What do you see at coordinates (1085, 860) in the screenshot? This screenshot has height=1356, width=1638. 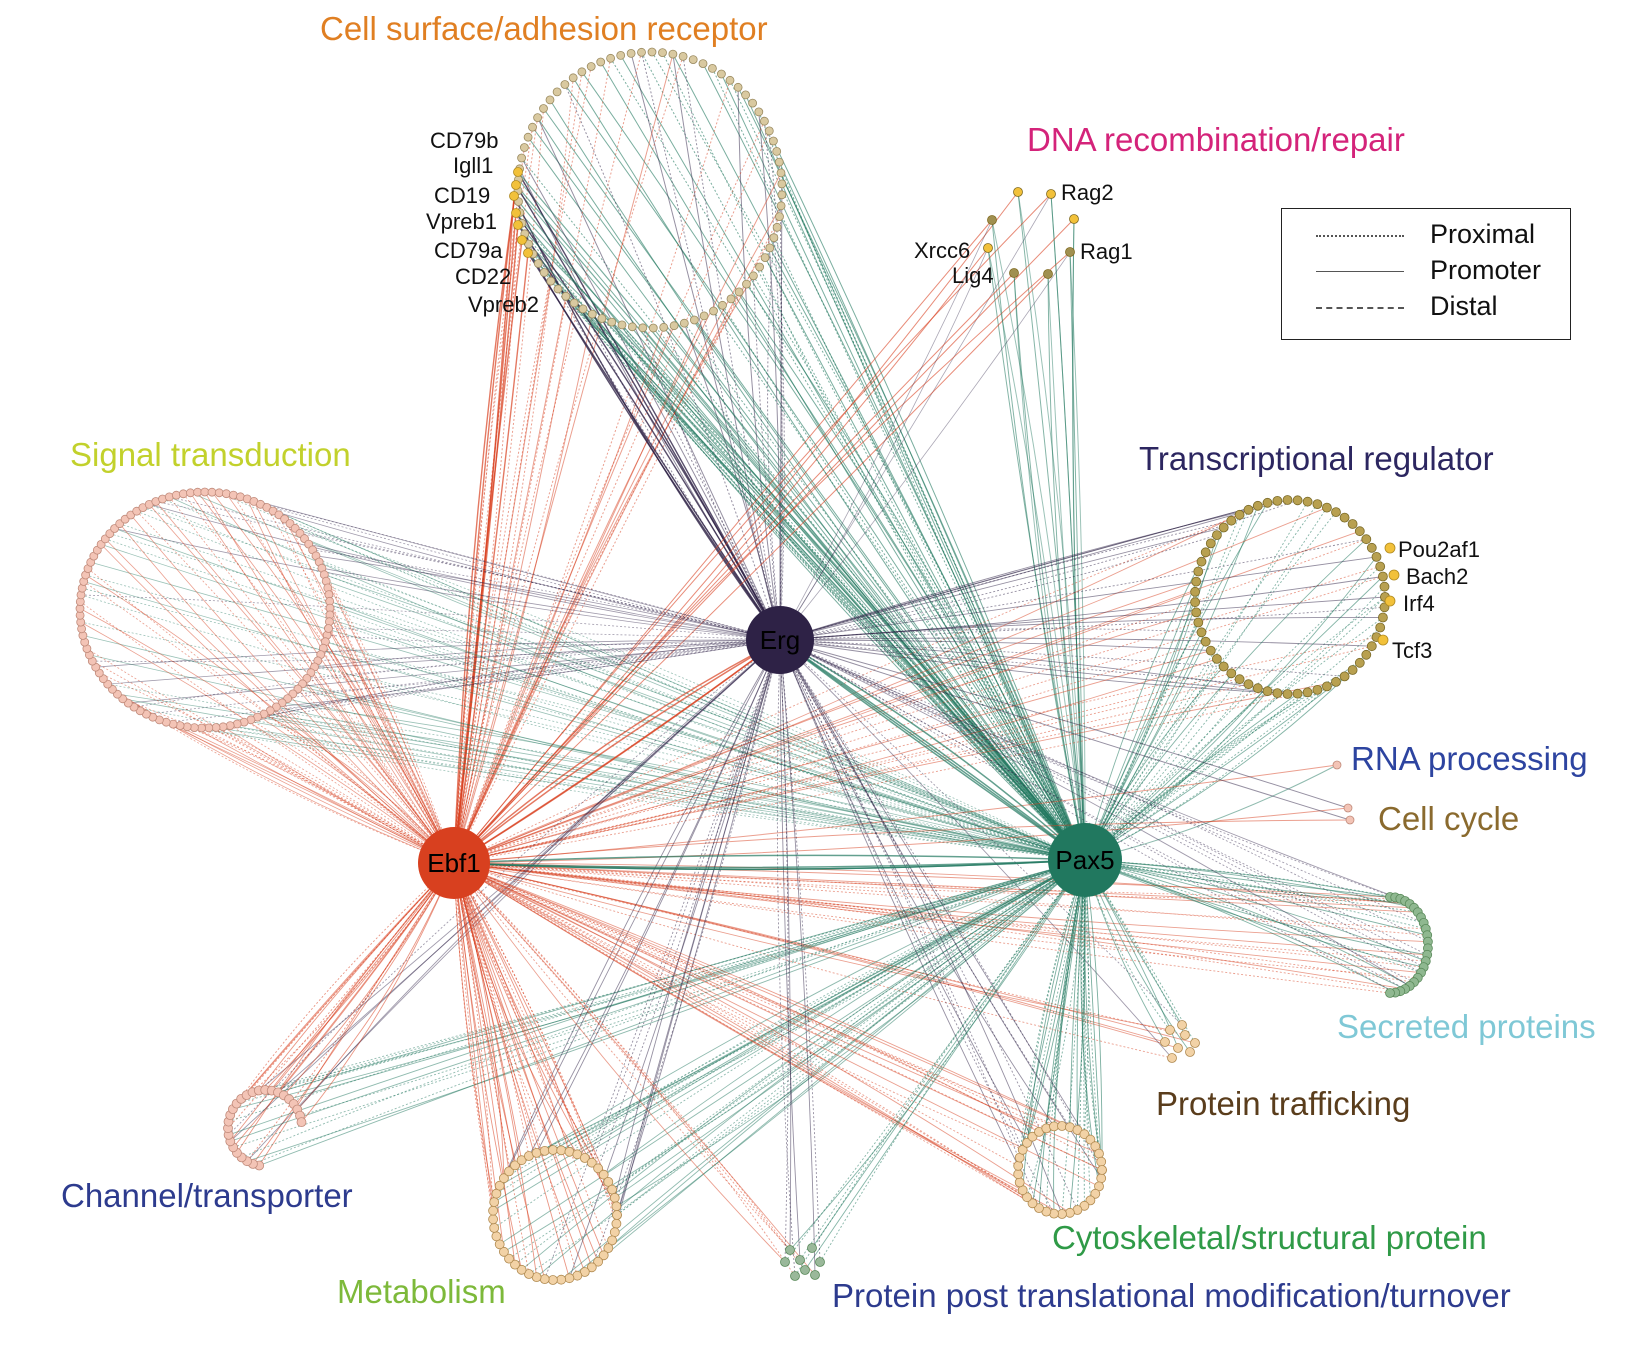 I see `hub-pax5: Pax5` at bounding box center [1085, 860].